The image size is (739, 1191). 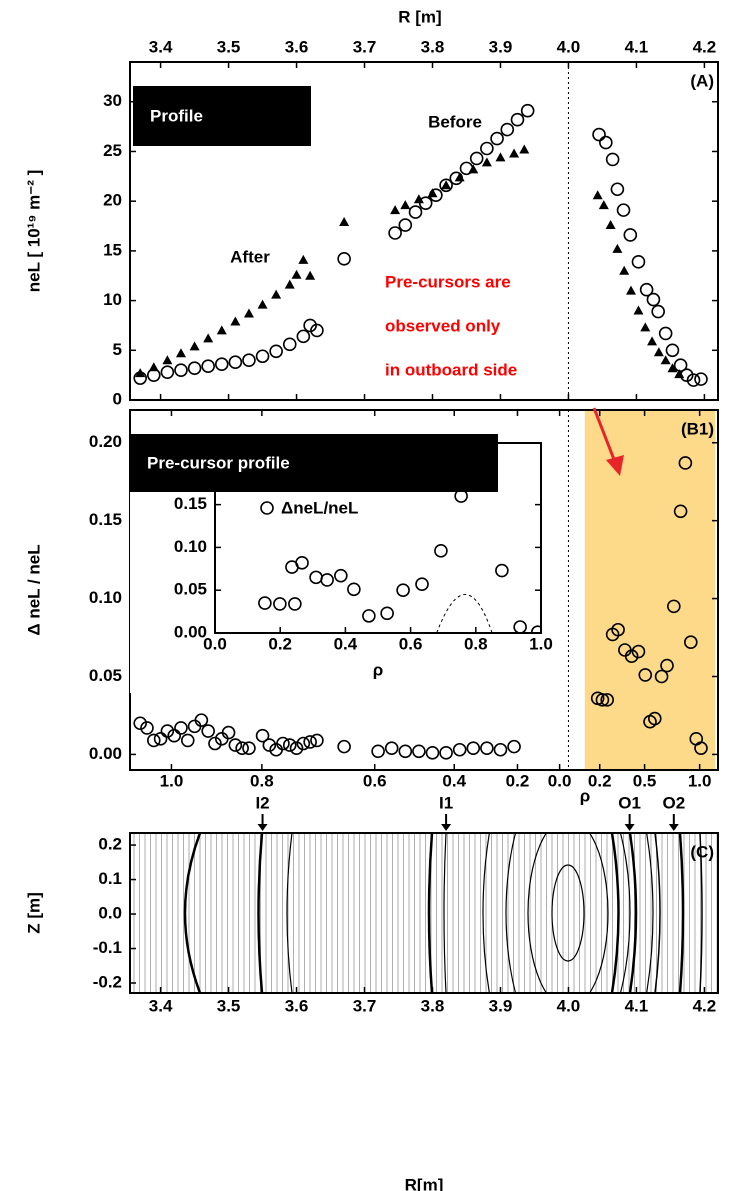 What do you see at coordinates (560, 780) in the screenshot?
I see `x-tick-label: 0.0` at bounding box center [560, 780].